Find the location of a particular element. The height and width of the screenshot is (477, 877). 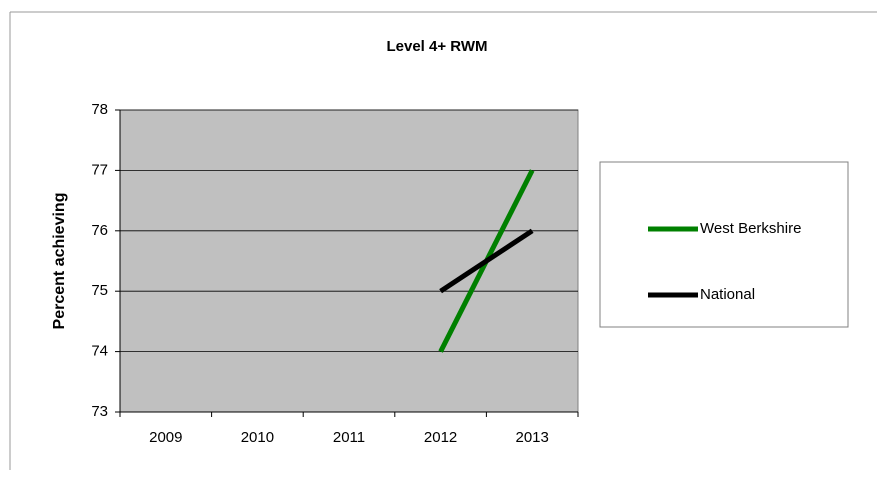

chart-title: Level 4+ RWM is located at coordinates (436, 46).